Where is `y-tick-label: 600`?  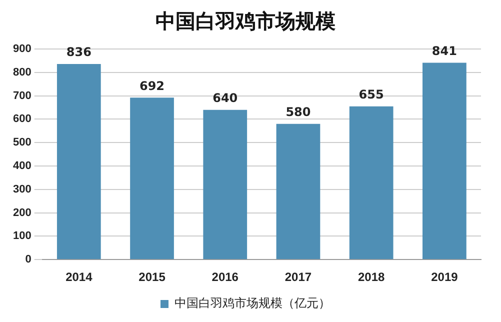
y-tick-label: 600 is located at coordinates (22, 119).